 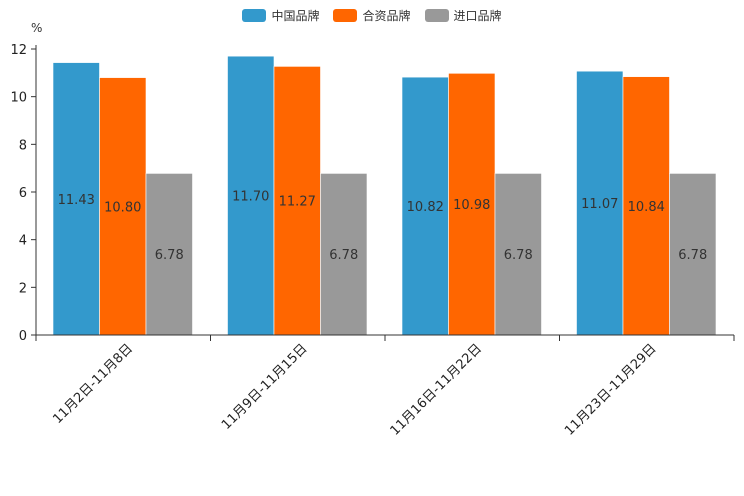 I want to click on legend-item-joint-venture-brand: 合资品牌, so click(x=372, y=15).